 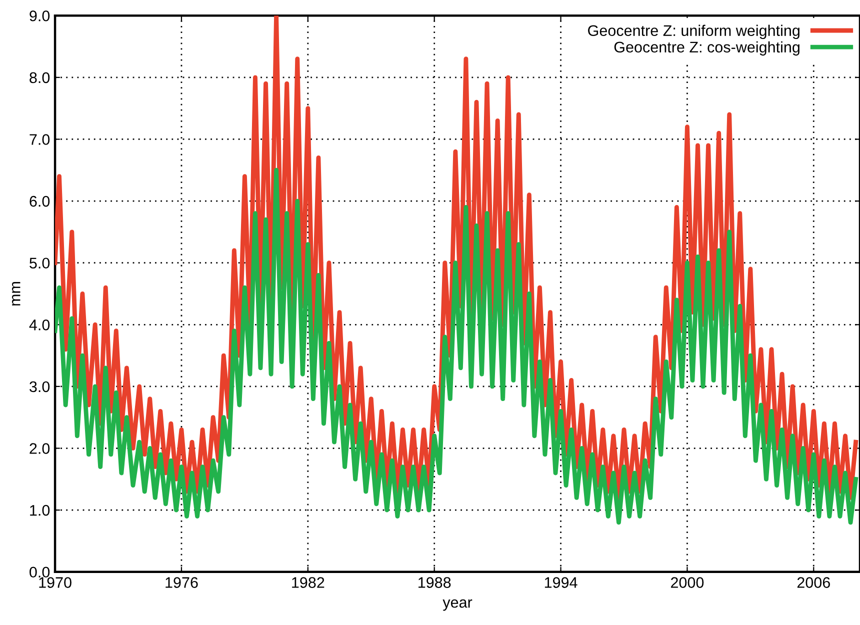 What do you see at coordinates (707, 48) in the screenshot?
I see `legend-label: Geocentre Z: cos-weighting` at bounding box center [707, 48].